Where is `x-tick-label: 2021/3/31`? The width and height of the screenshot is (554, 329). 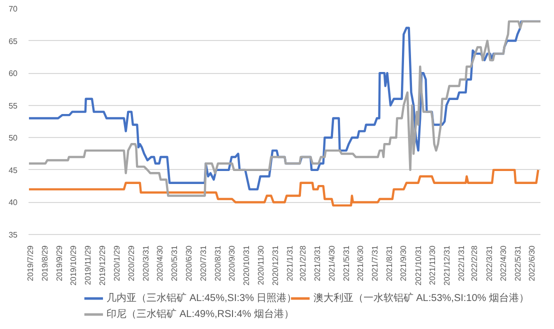
x-tick-label: 2021/3/31 is located at coordinates (317, 263).